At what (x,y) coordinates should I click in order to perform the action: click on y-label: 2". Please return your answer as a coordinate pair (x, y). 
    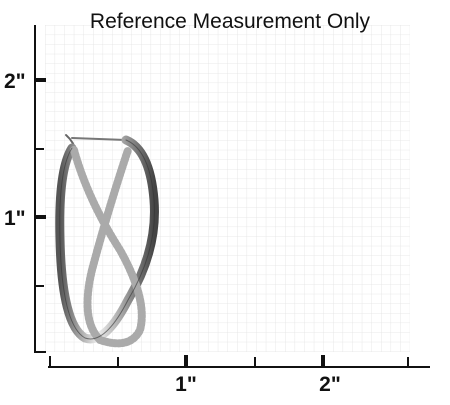
    Looking at the image, I should click on (15, 81).